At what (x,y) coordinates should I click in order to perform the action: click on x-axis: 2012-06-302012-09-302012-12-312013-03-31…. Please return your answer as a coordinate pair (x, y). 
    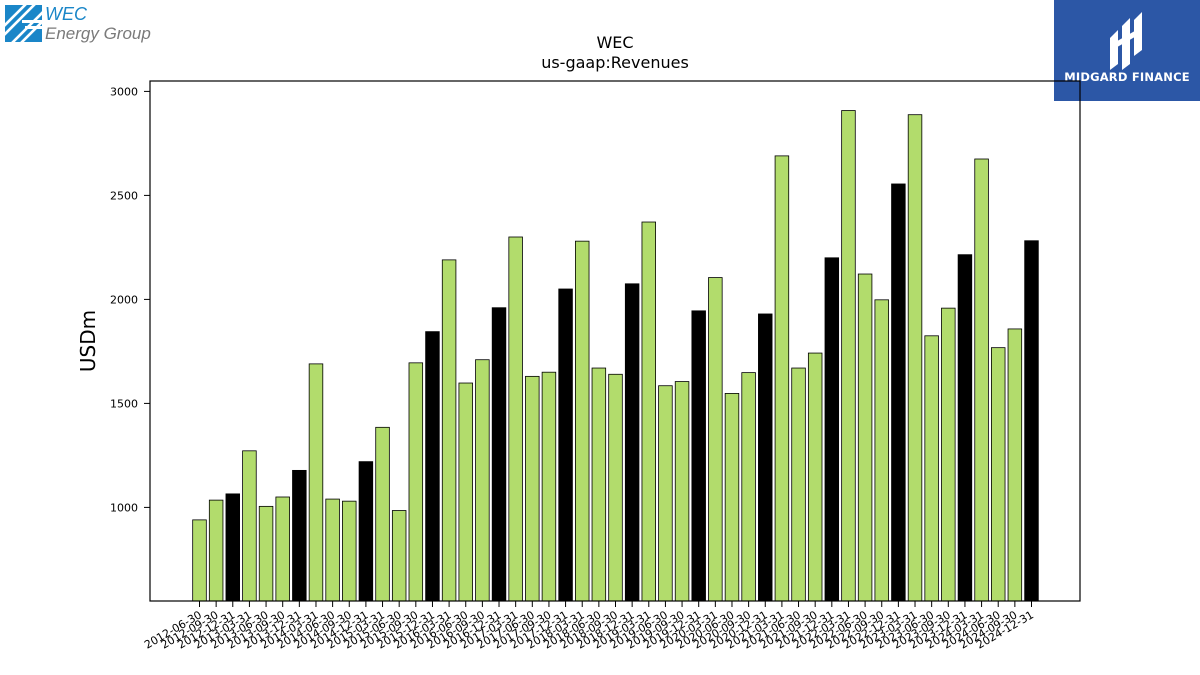
    Looking at the image, I should click on (589, 626).